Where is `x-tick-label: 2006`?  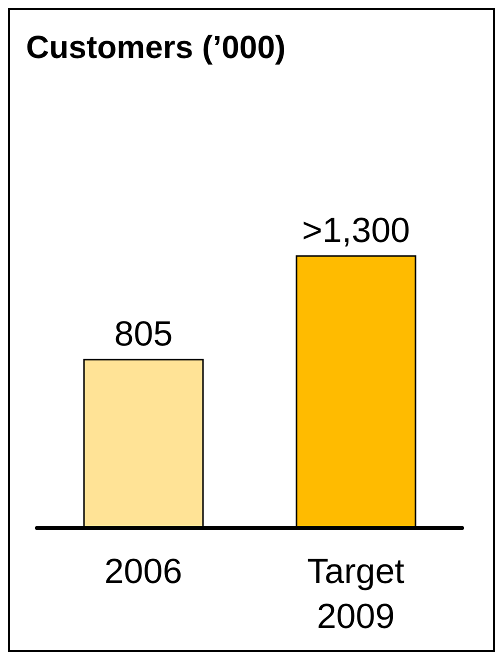 x-tick-label: 2006 is located at coordinates (143, 571).